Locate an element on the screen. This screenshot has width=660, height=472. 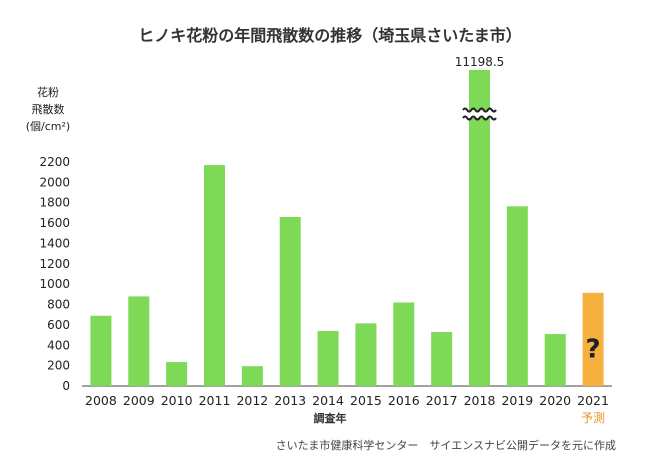
x-tick-label: 2008 is located at coordinates (101, 400).